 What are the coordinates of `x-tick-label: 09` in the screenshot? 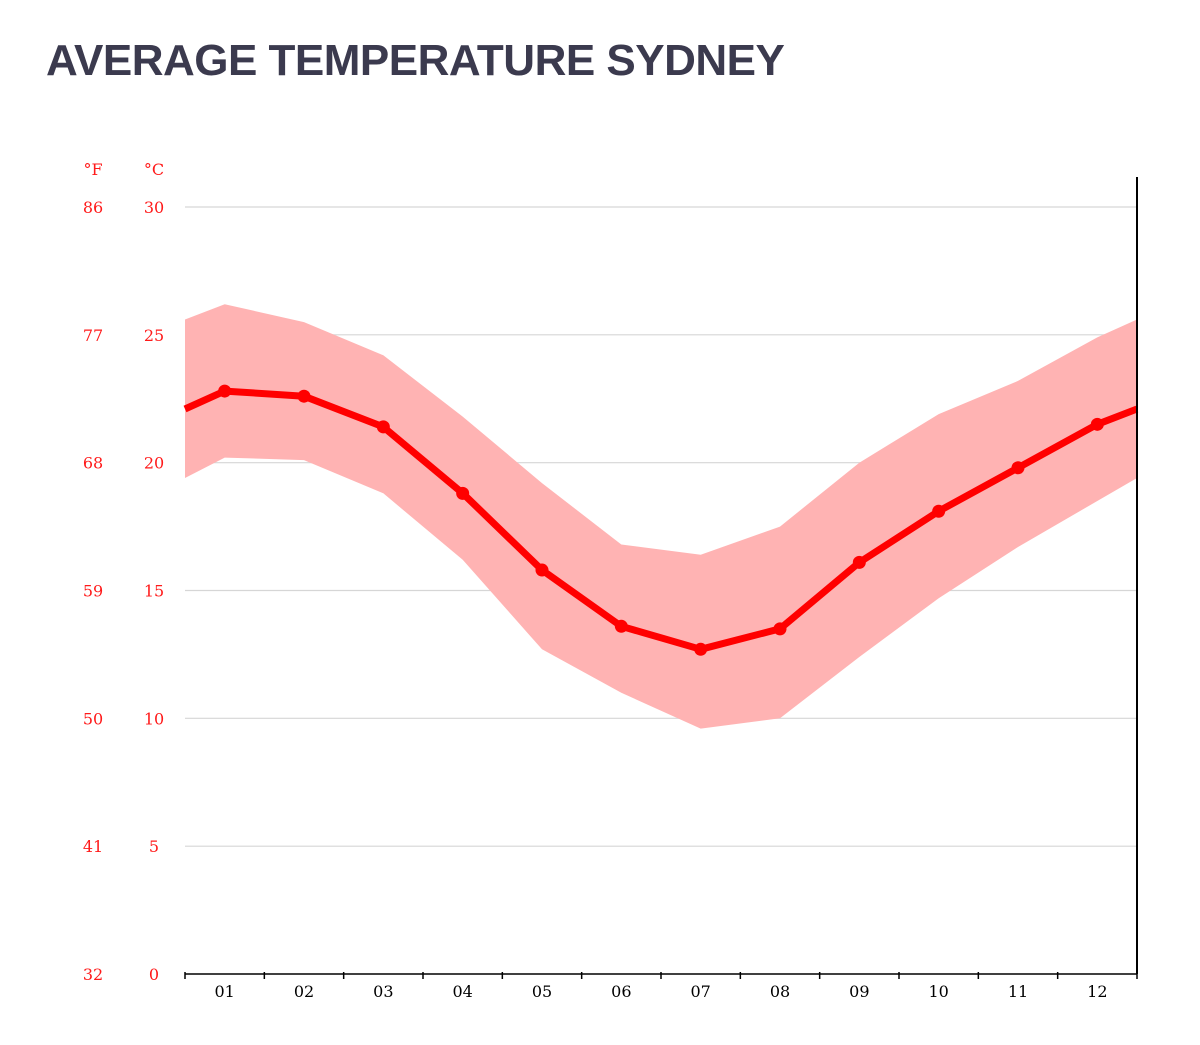 It's located at (859, 991).